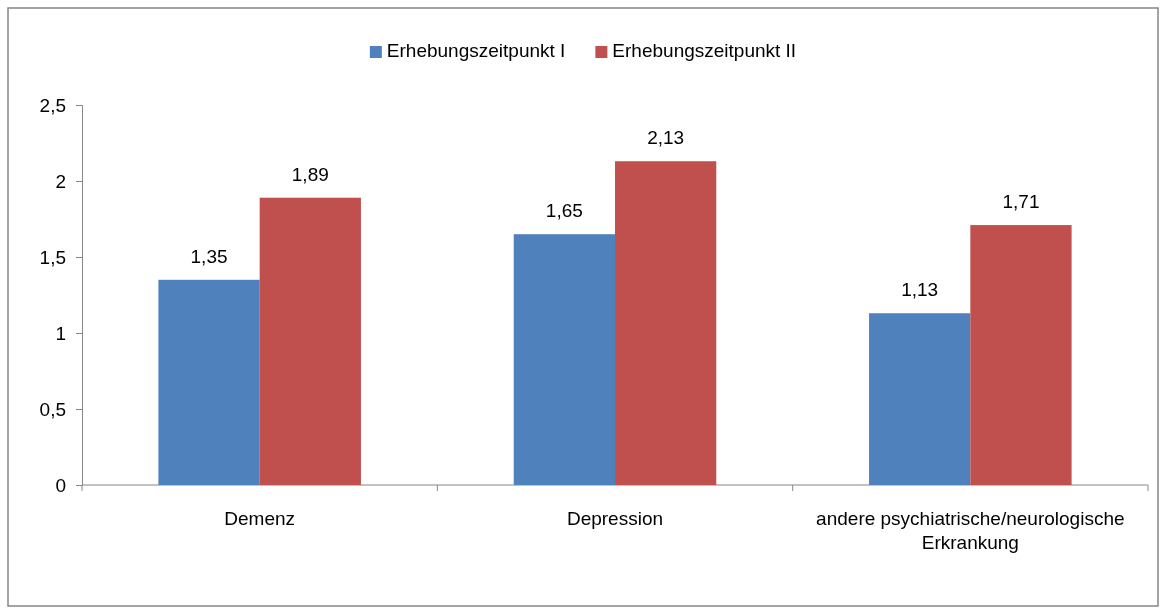 The width and height of the screenshot is (1166, 610). I want to click on y-tick-label: 2, so click(60, 181).